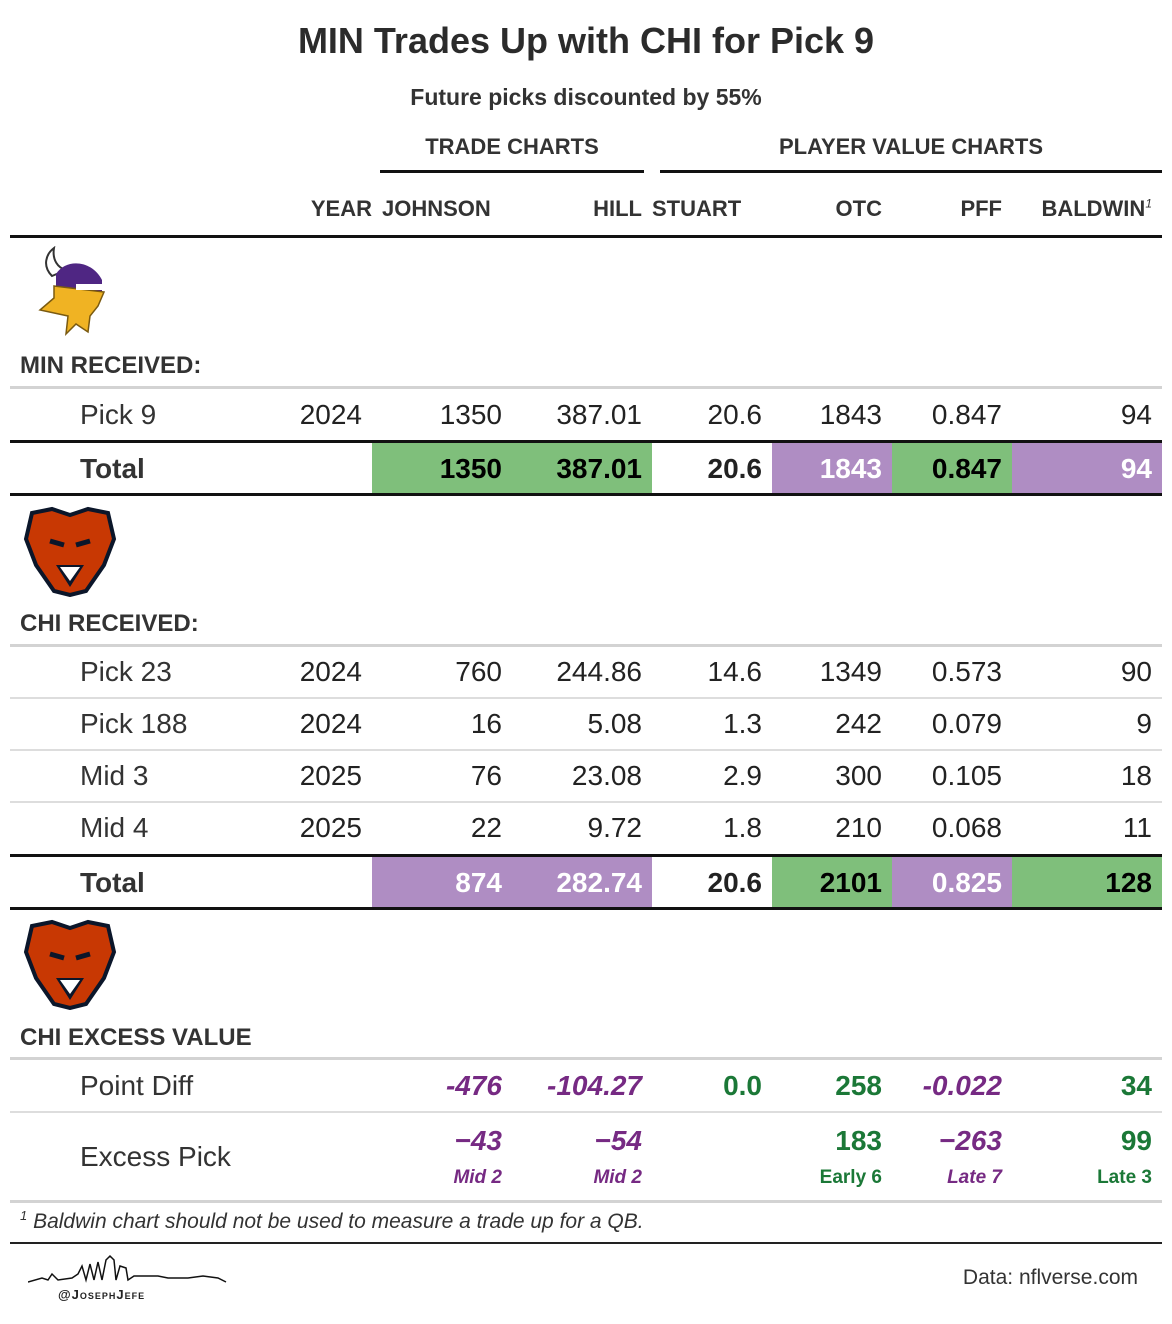 The height and width of the screenshot is (1324, 1172). What do you see at coordinates (832, 882) in the screenshot?
I see `cell-otc: 2101` at bounding box center [832, 882].